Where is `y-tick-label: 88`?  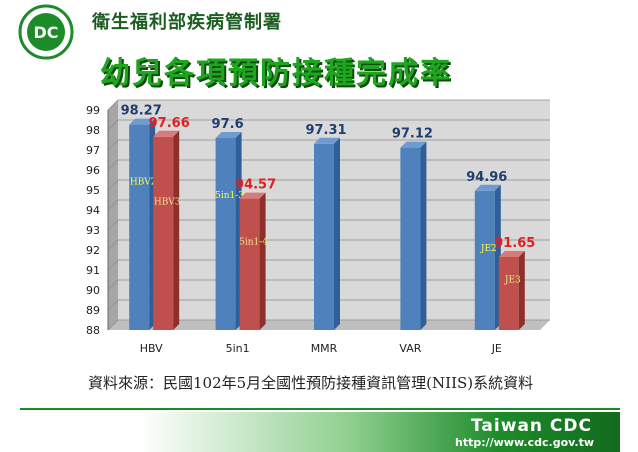
y-tick-label: 88 is located at coordinates (93, 330).